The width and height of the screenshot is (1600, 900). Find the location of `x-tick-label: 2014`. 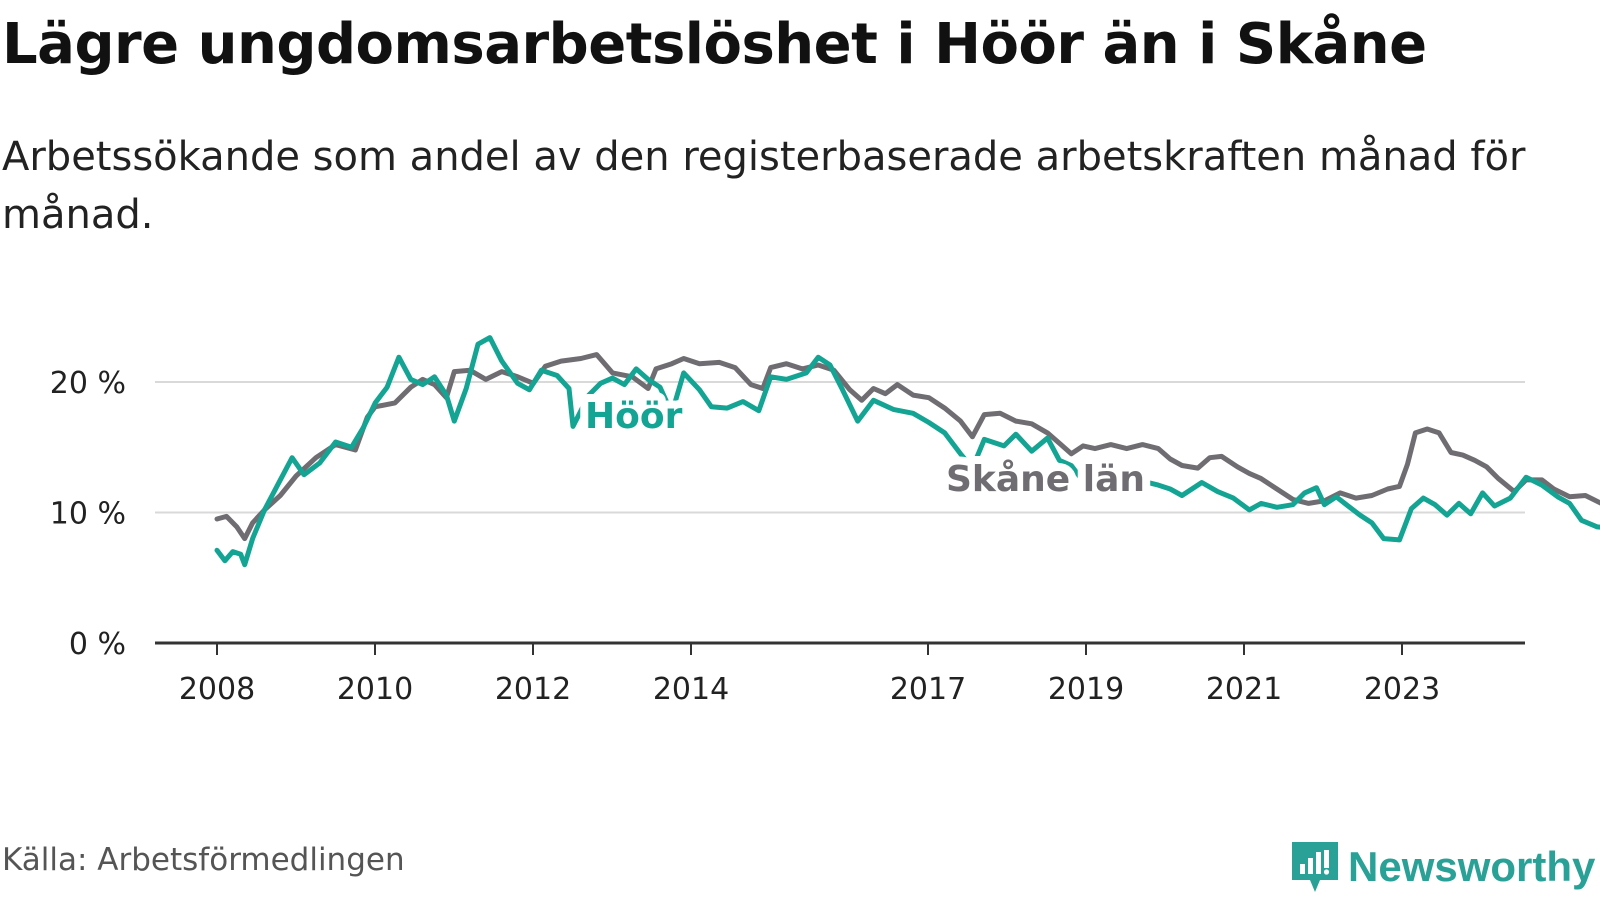

x-tick-label: 2014 is located at coordinates (691, 689).